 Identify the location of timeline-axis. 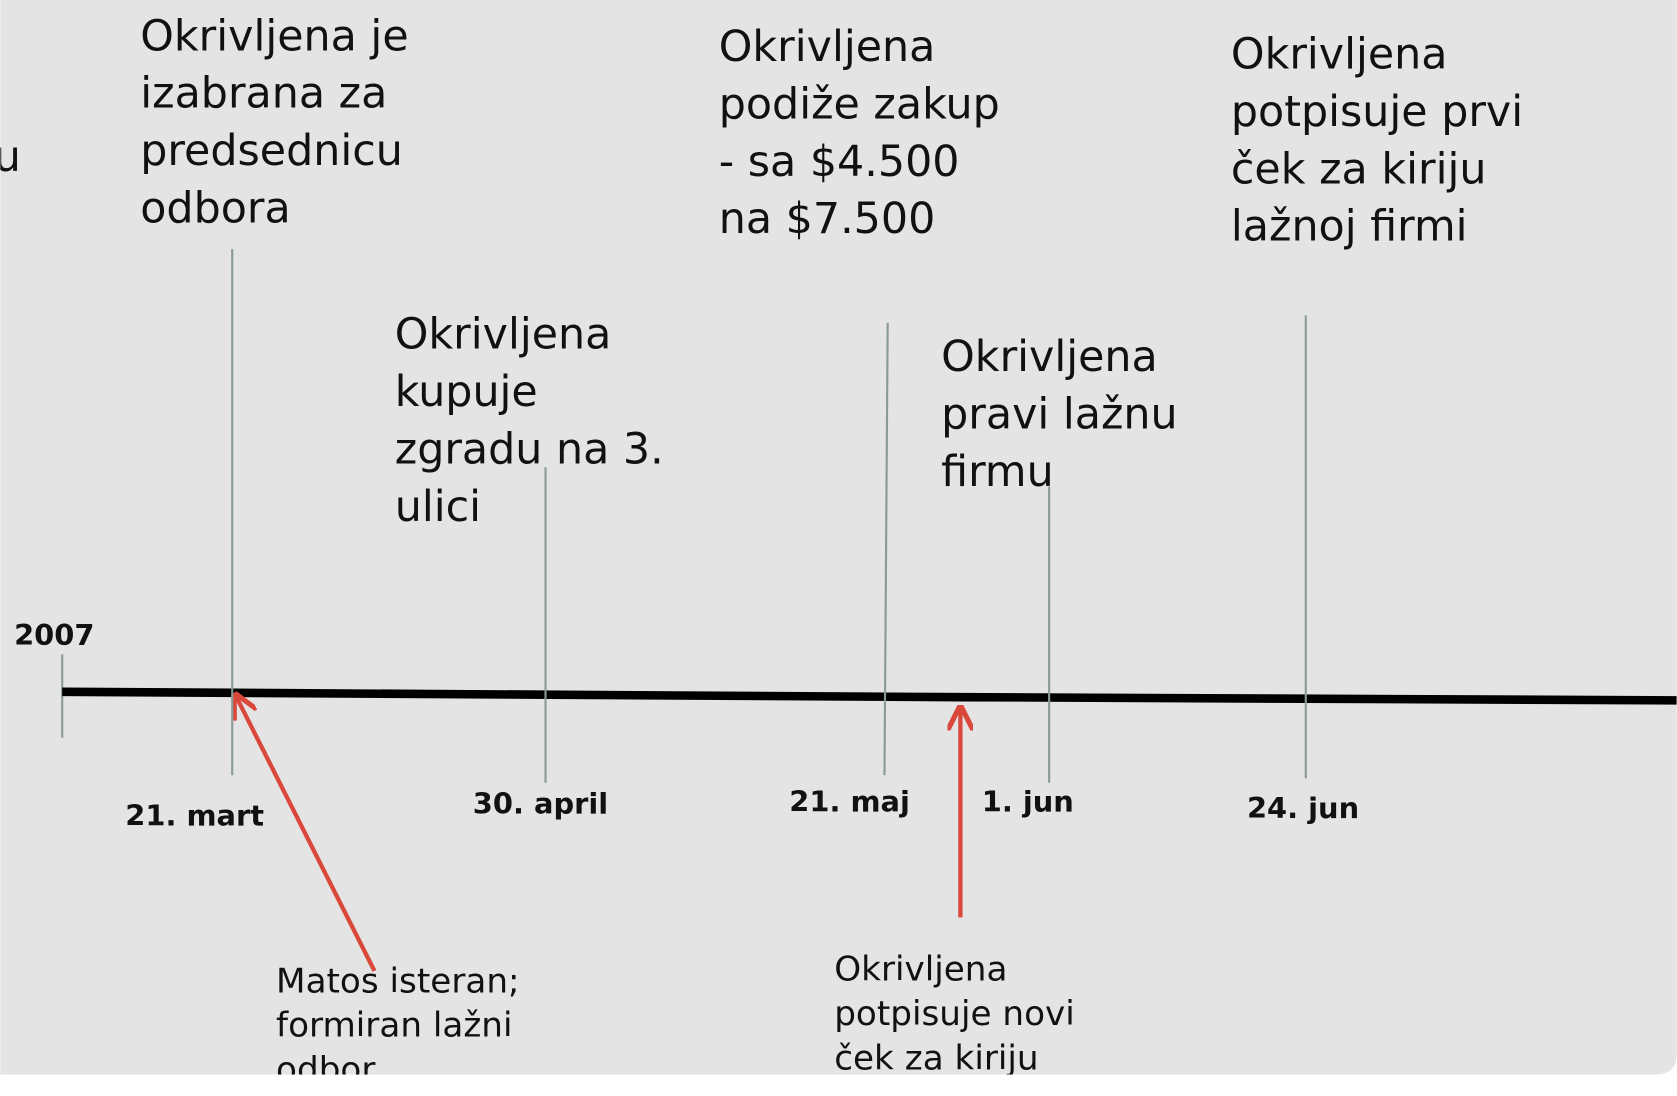
(869, 696).